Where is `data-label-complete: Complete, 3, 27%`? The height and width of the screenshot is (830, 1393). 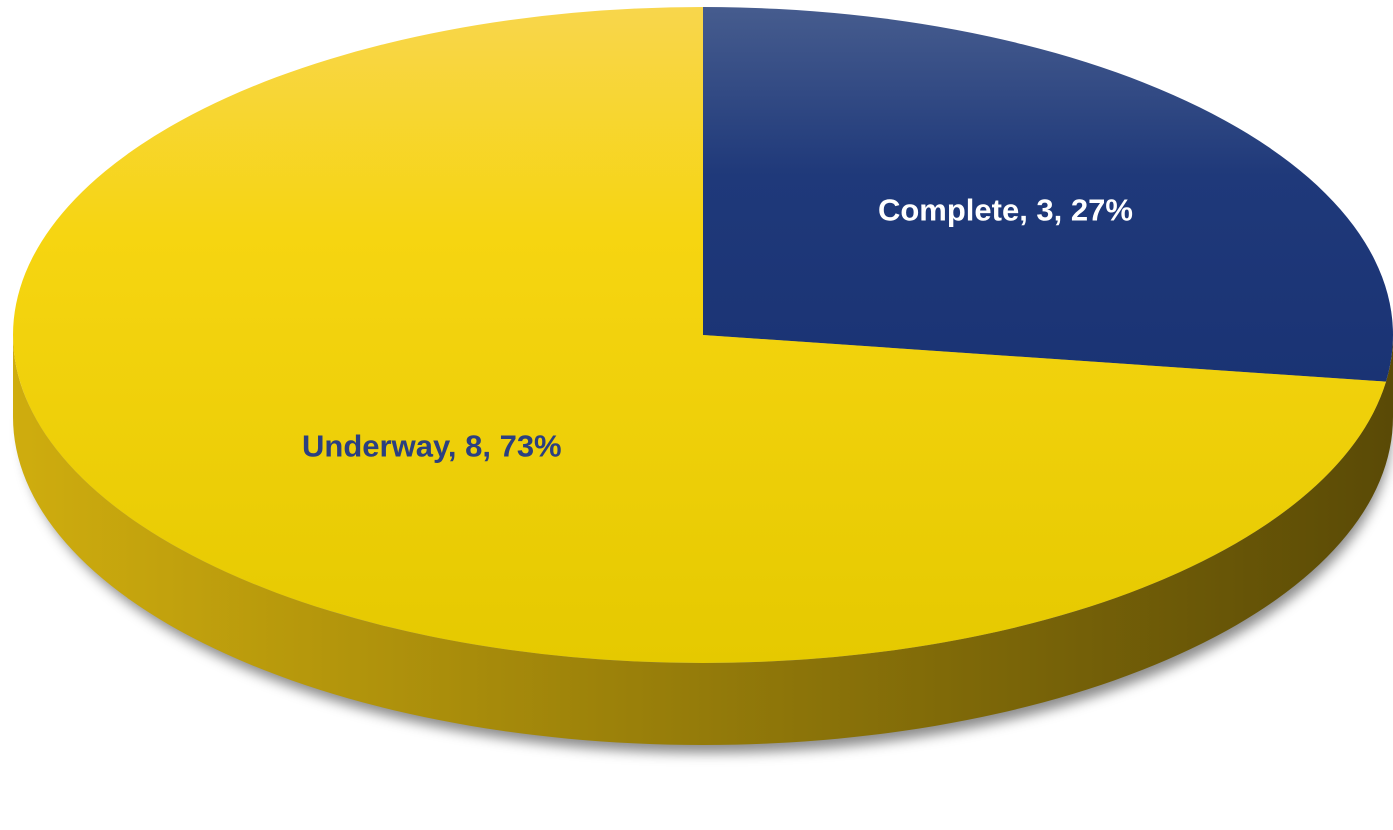
data-label-complete: Complete, 3, 27% is located at coordinates (1005, 209).